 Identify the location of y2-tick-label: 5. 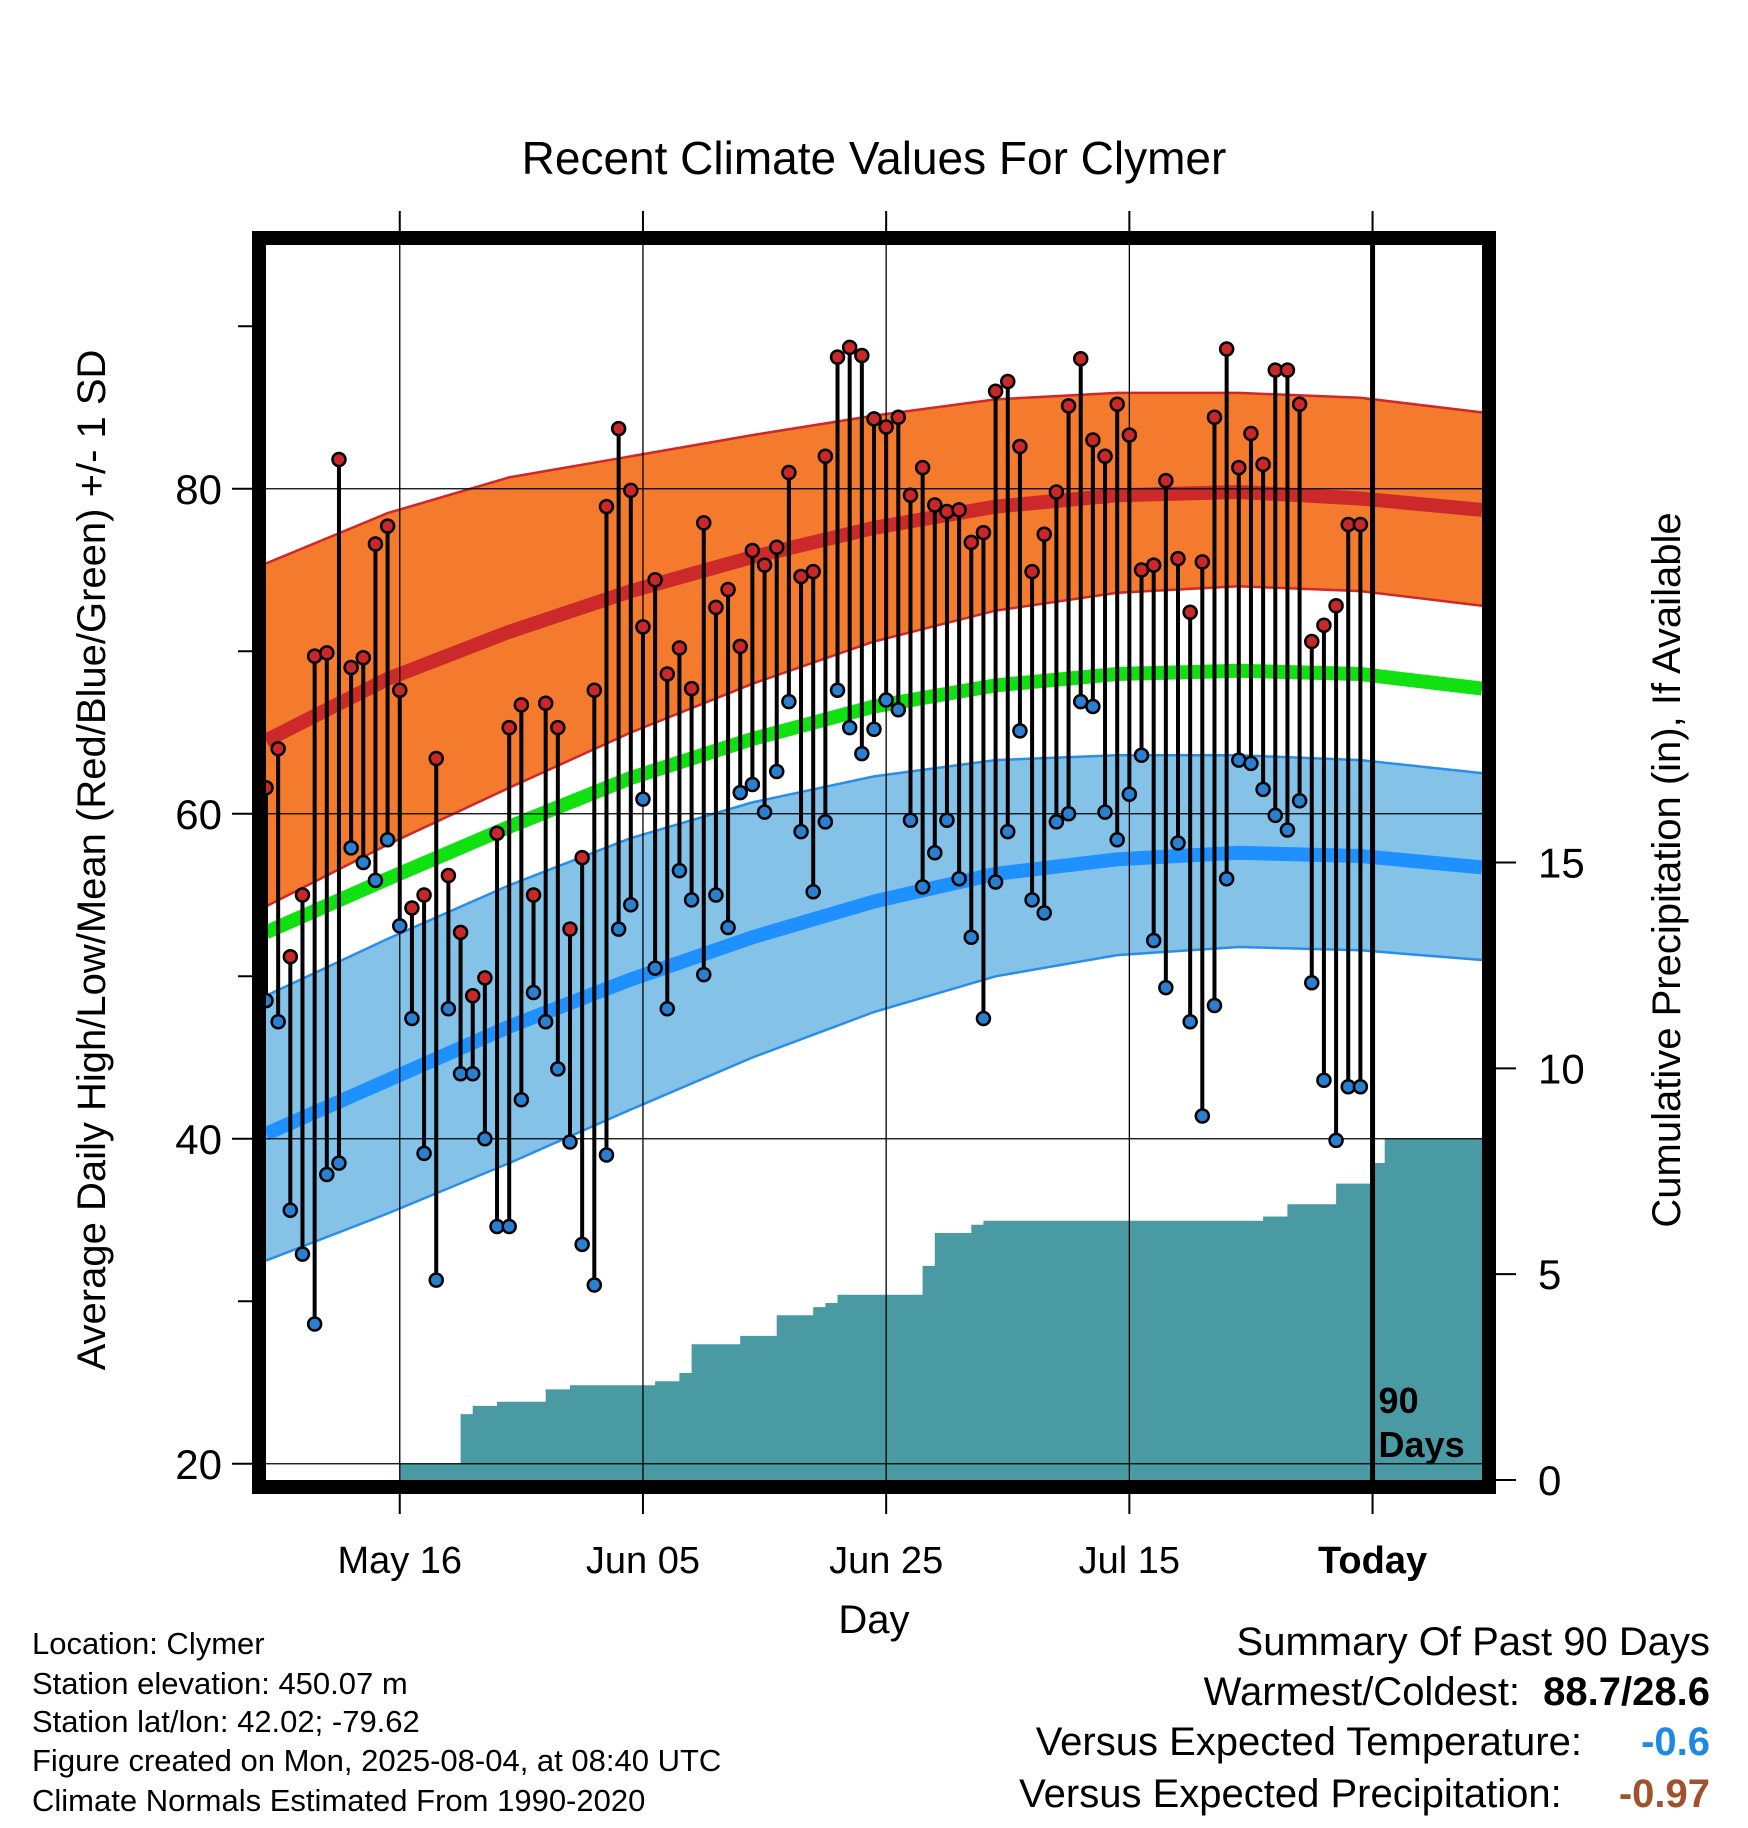
(1549, 1274).